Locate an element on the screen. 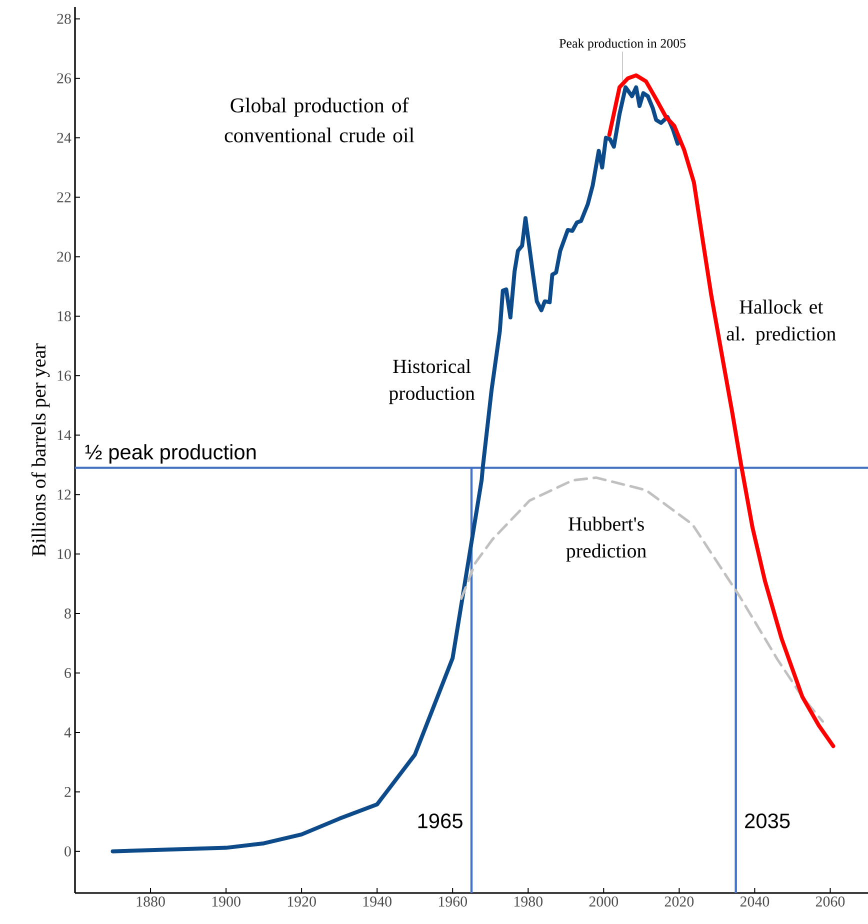  x-tick-label: 2000 is located at coordinates (603, 901).